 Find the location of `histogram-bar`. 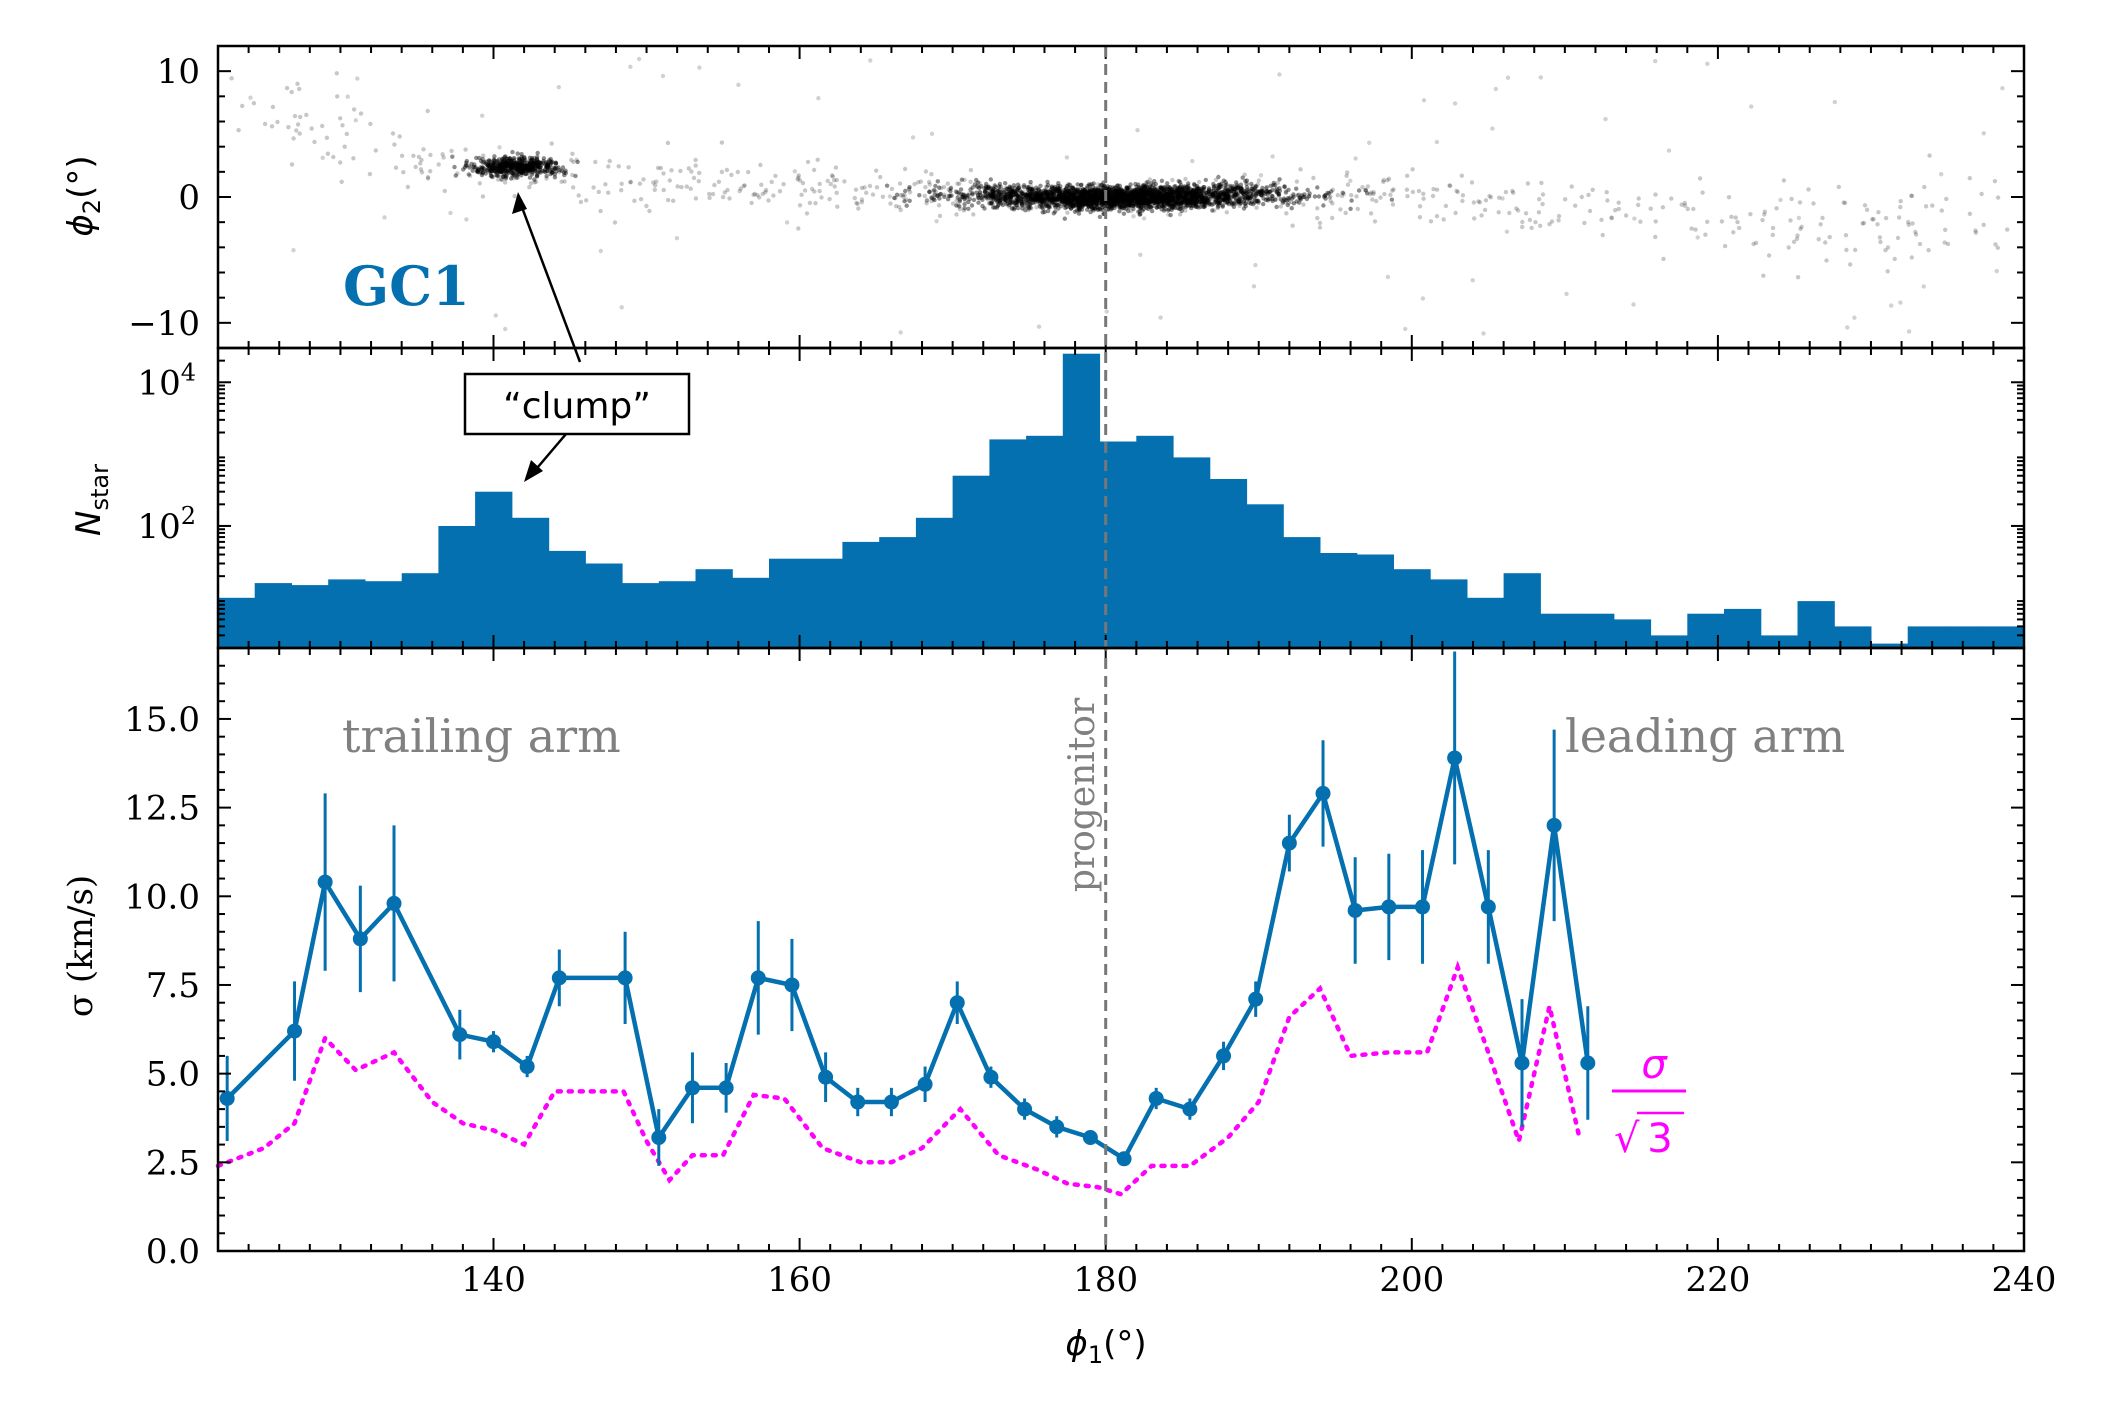

histogram-bar is located at coordinates (1265, 576).